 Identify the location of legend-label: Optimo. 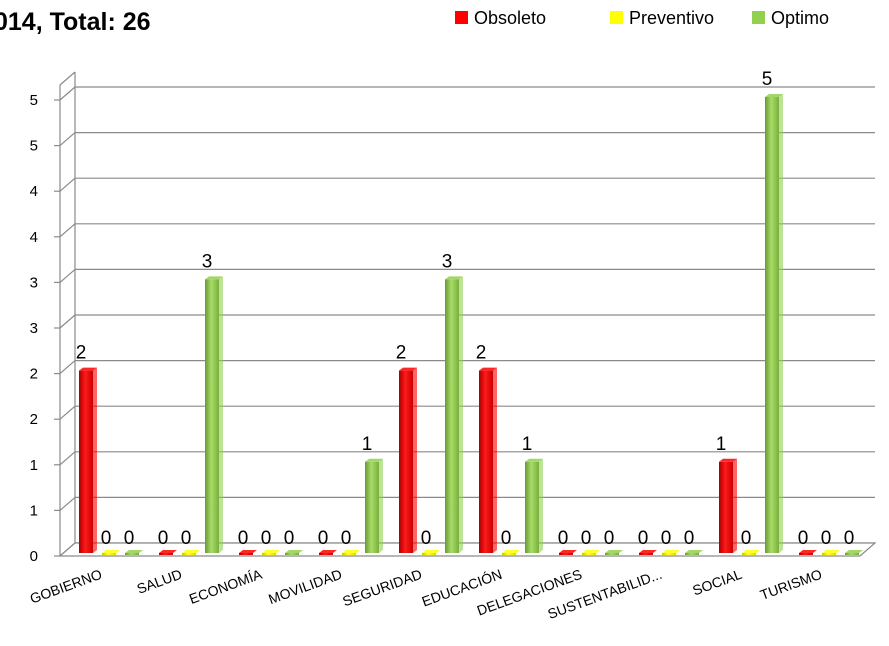
(800, 18).